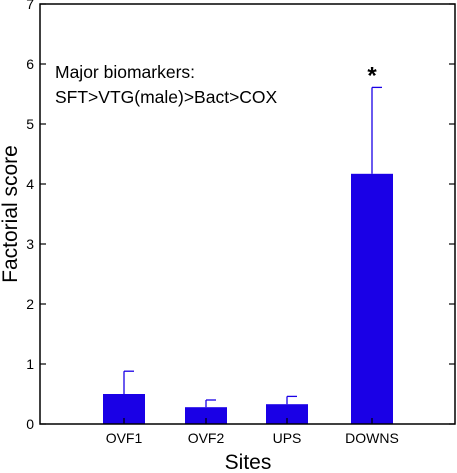 This screenshot has height=473, width=457. What do you see at coordinates (372, 438) in the screenshot?
I see `x-tick-label-downs: DOWNS` at bounding box center [372, 438].